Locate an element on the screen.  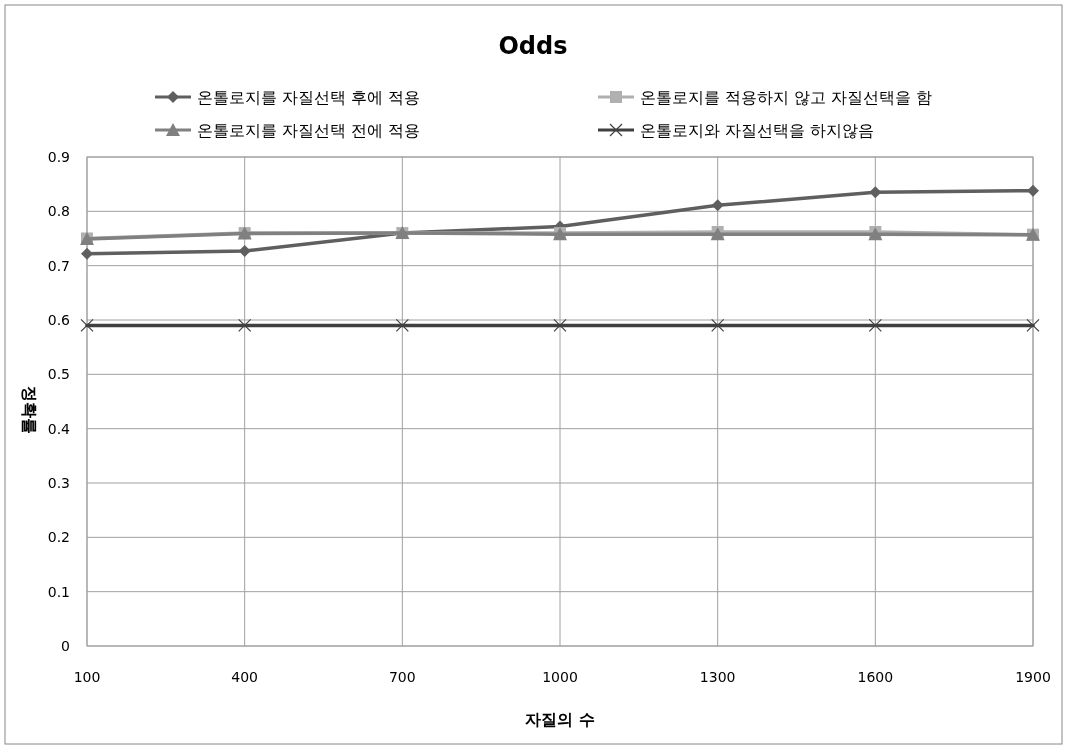
chart-title: Odds is located at coordinates (533, 46).